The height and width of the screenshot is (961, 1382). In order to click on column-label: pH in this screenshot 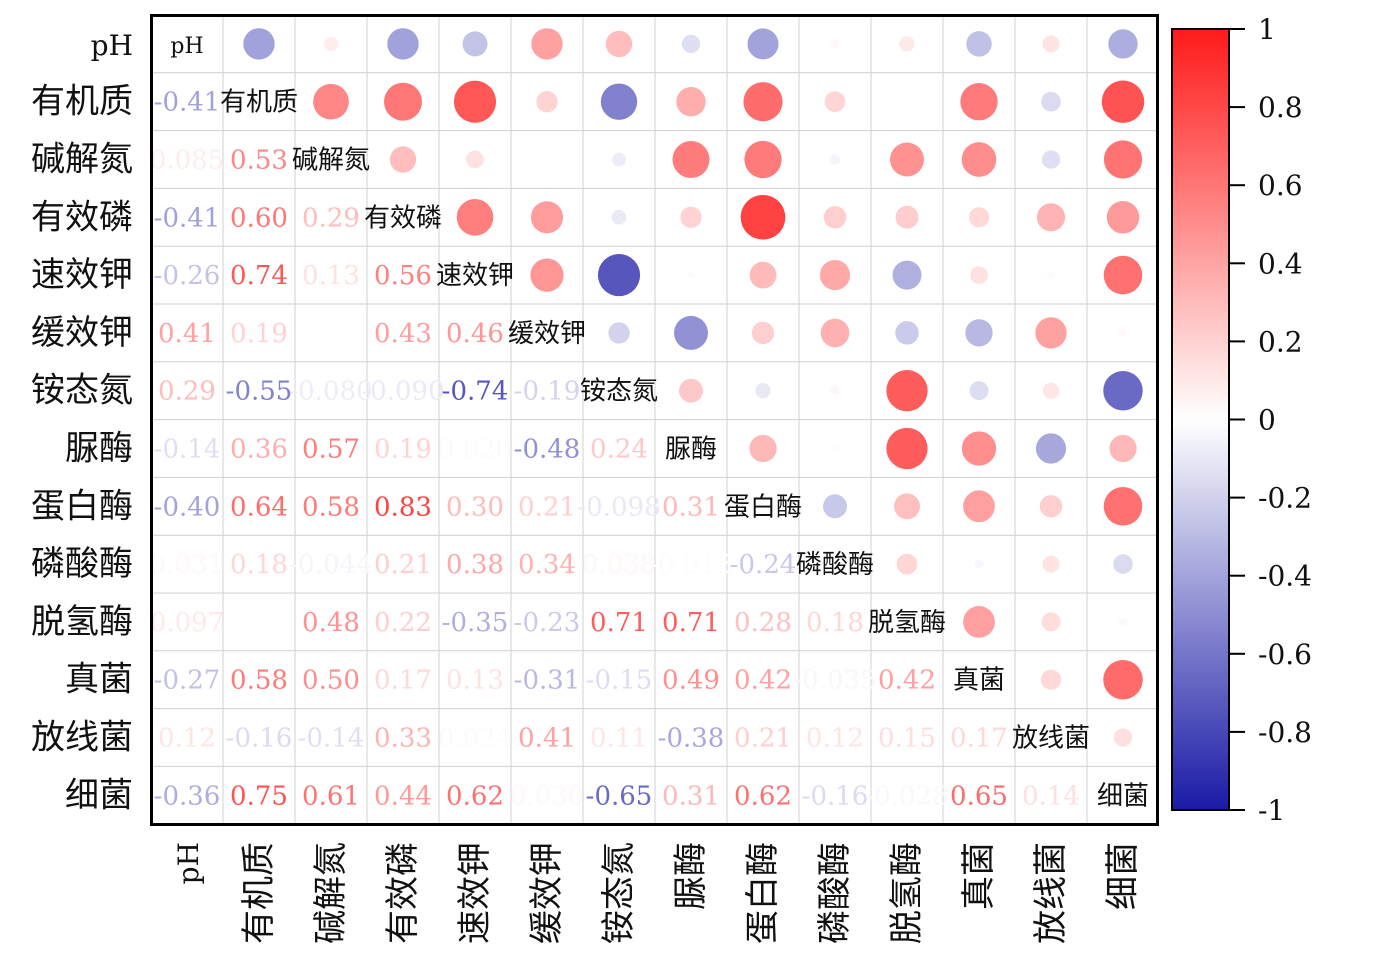, I will do `click(188, 863)`.